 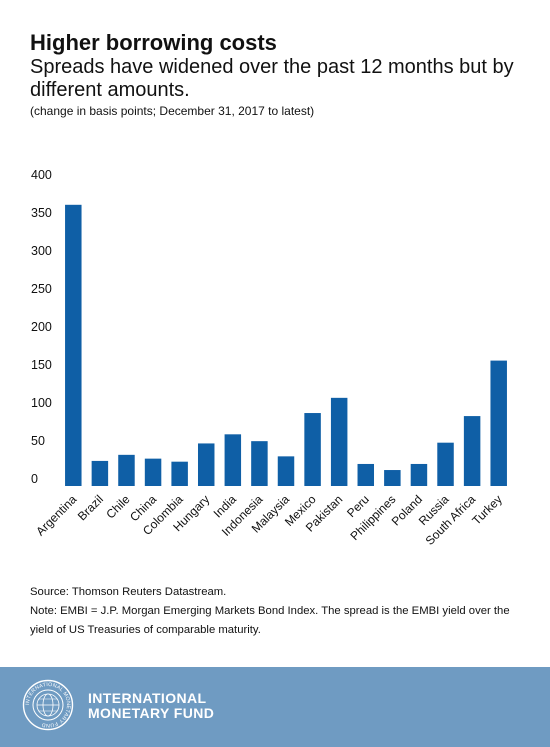 What do you see at coordinates (312, 449) in the screenshot?
I see `bar-mexico` at bounding box center [312, 449].